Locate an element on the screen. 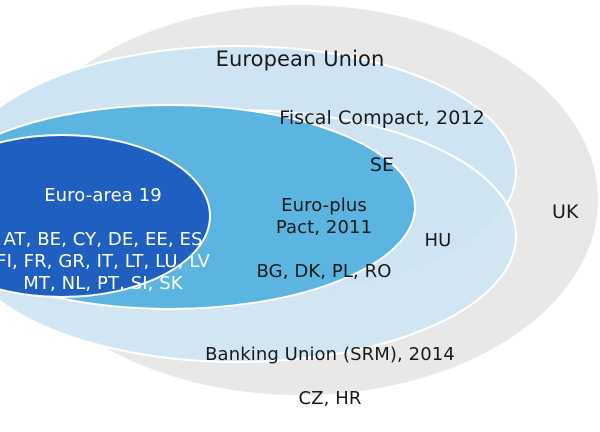 The image size is (600, 432). label-european-union: European Union is located at coordinates (300, 46).